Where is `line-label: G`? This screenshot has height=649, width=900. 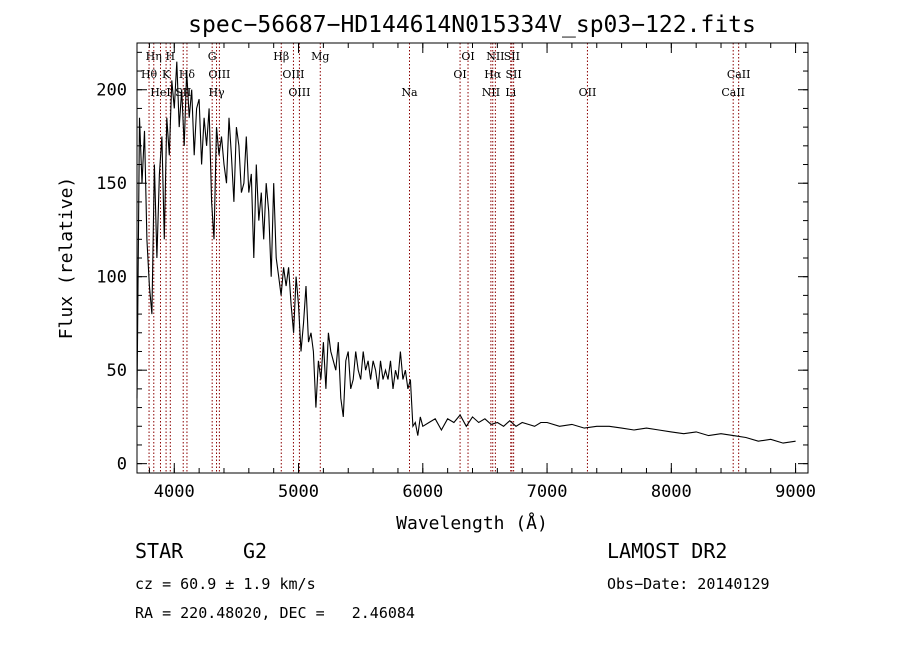 line-label: G is located at coordinates (212, 56).